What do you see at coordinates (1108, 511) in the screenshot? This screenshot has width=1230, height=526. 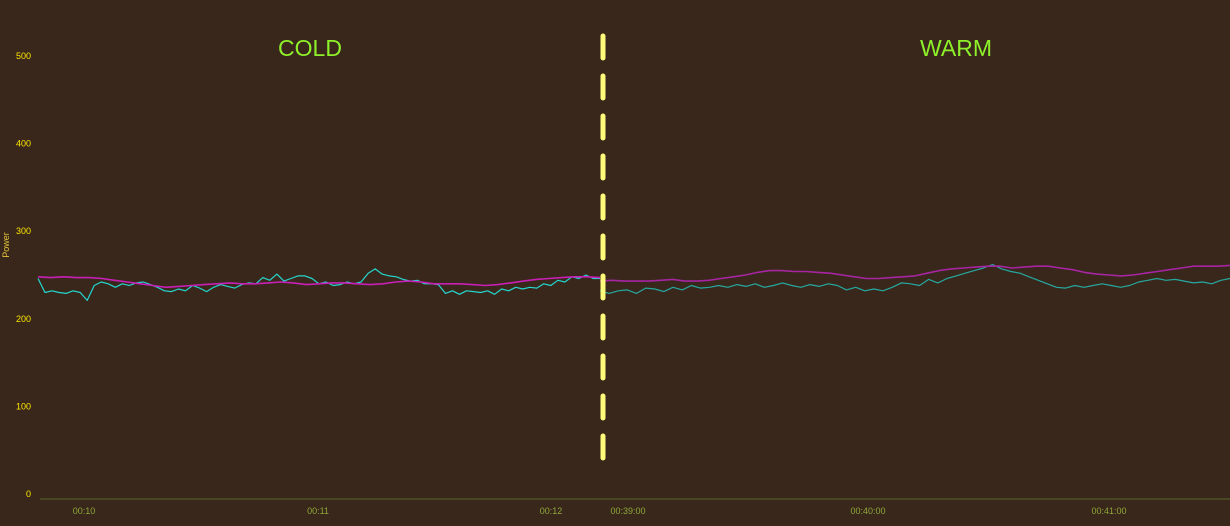 I see `x-tick-label: 00:41:00` at bounding box center [1108, 511].